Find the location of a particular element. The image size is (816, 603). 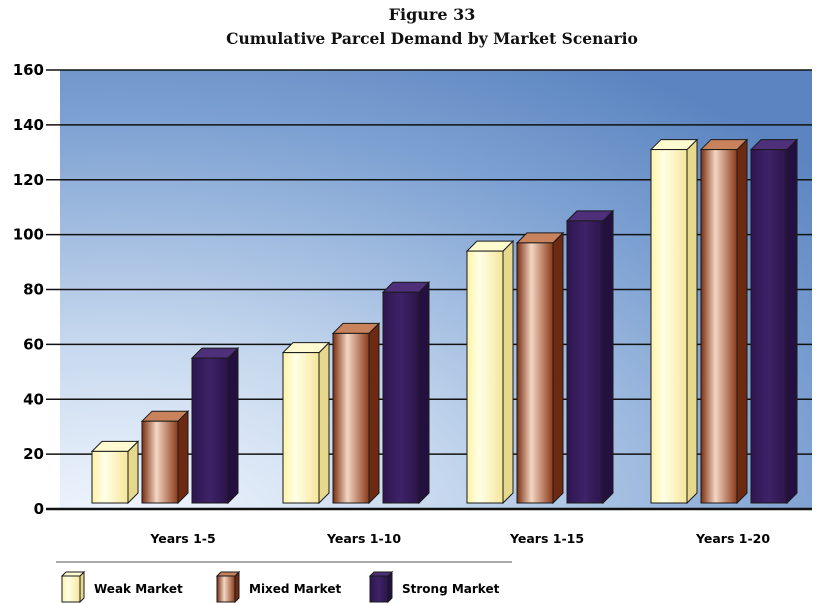

y-tick-label: 20 is located at coordinates (33, 454).